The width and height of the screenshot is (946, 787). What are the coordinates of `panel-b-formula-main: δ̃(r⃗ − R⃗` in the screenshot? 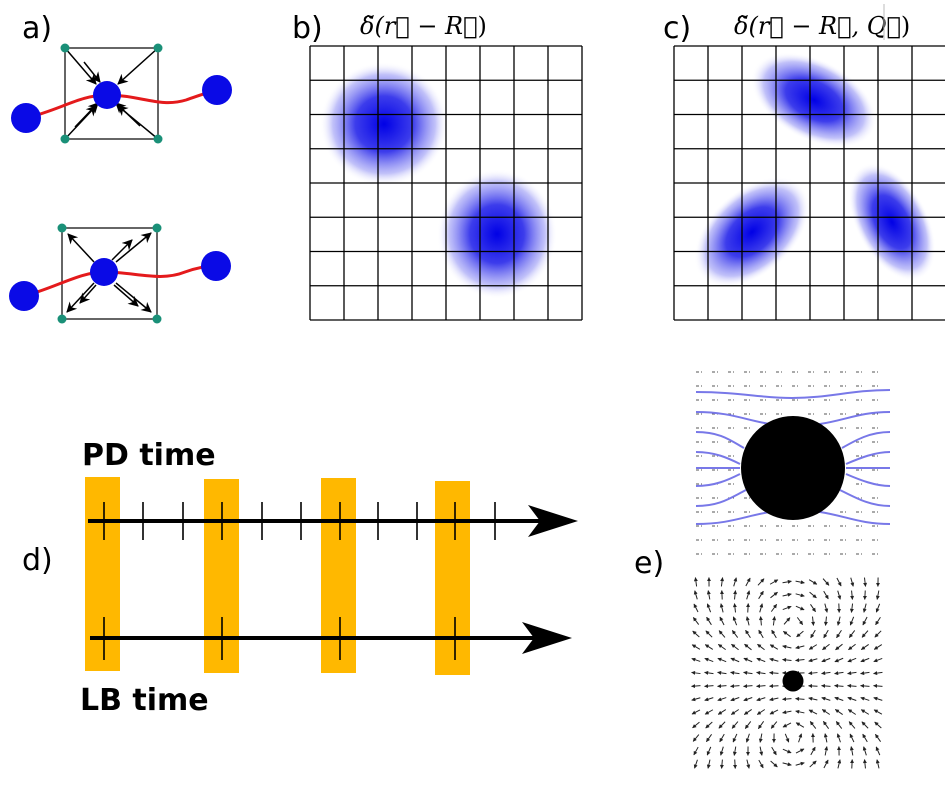 It's located at (419, 26).